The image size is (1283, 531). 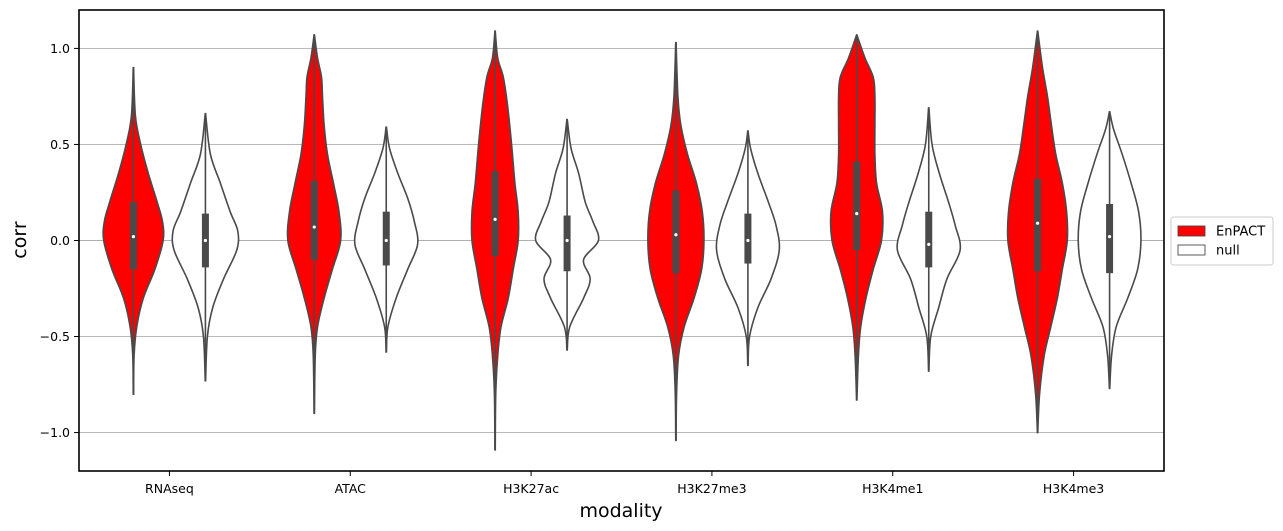 I want to click on x-axis-ticks: RNAseq ATAC H3K27ac H3K27me3 H3K4me1 H3K4me3, so click(x=624, y=483).